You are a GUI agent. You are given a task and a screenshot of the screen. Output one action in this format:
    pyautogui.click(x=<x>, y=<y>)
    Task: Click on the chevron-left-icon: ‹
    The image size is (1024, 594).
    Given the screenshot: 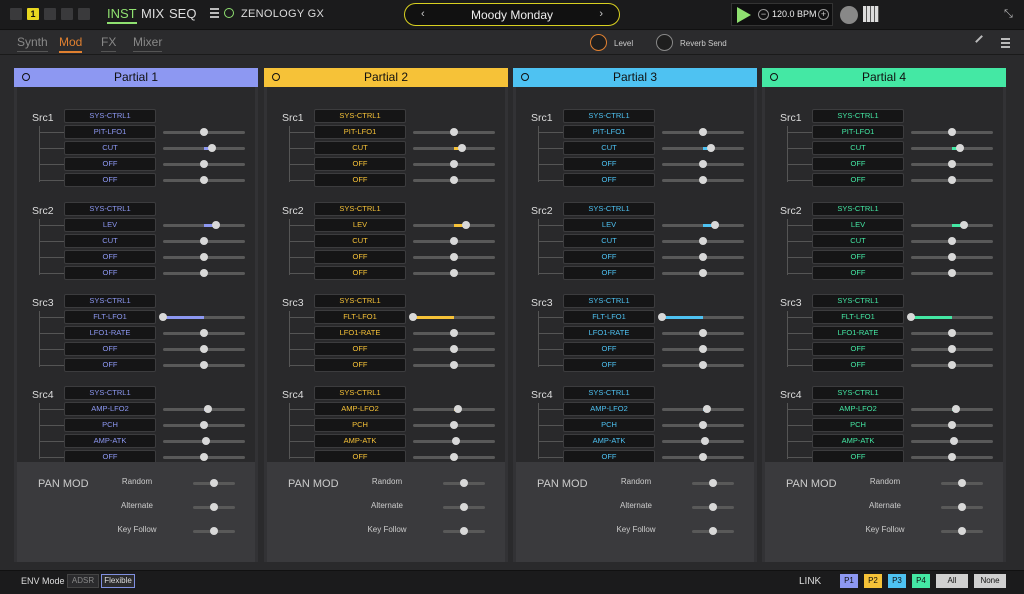 What is the action you would take?
    pyautogui.click(x=423, y=14)
    